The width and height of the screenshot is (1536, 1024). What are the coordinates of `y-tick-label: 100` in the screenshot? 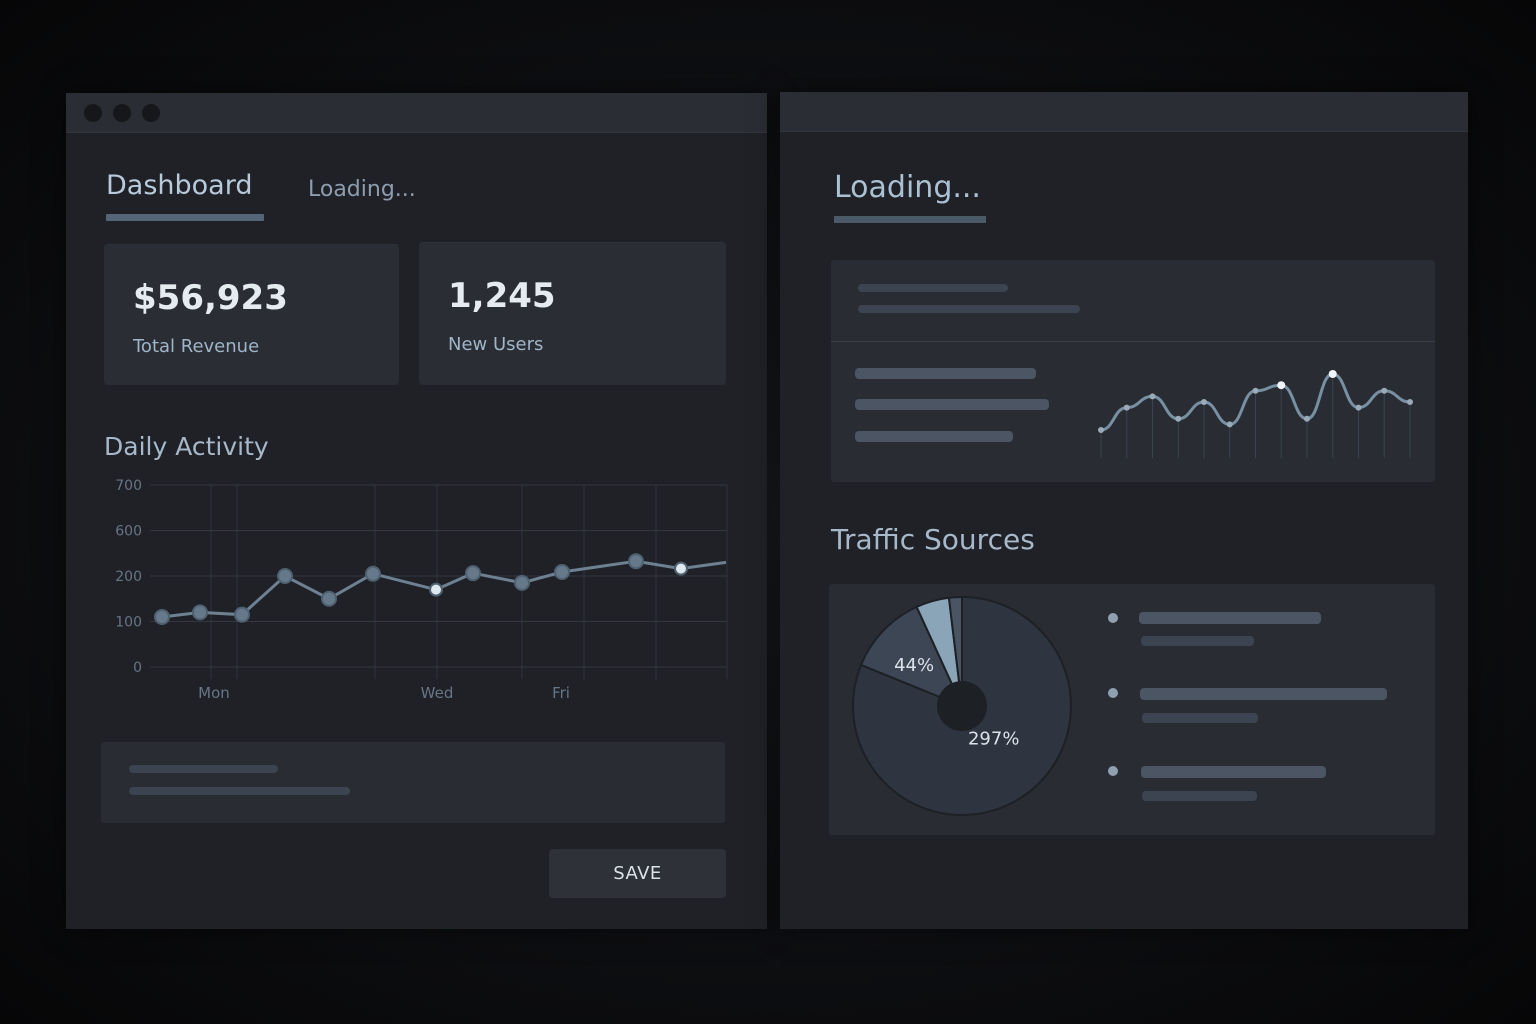 It's located at (128, 623).